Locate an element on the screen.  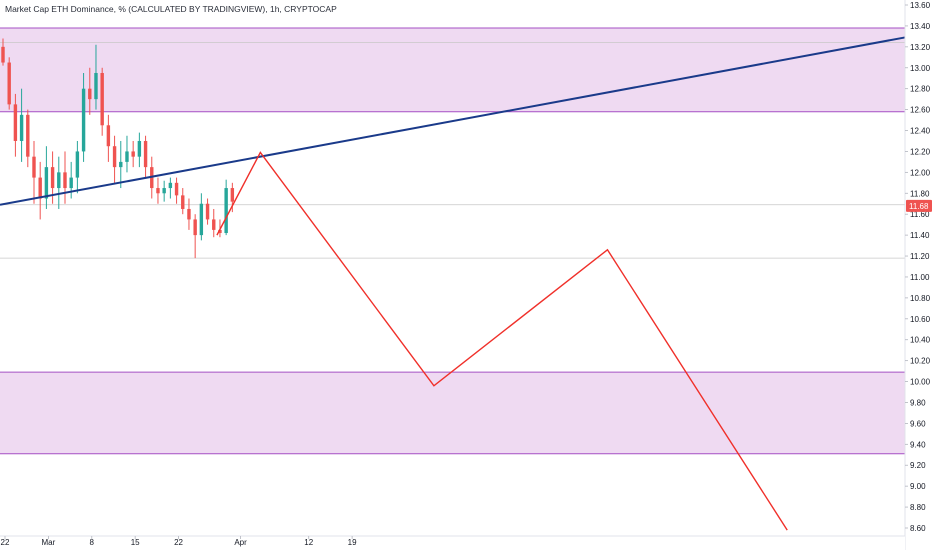
y-tick-label-11: 10.80 is located at coordinates (920, 298).